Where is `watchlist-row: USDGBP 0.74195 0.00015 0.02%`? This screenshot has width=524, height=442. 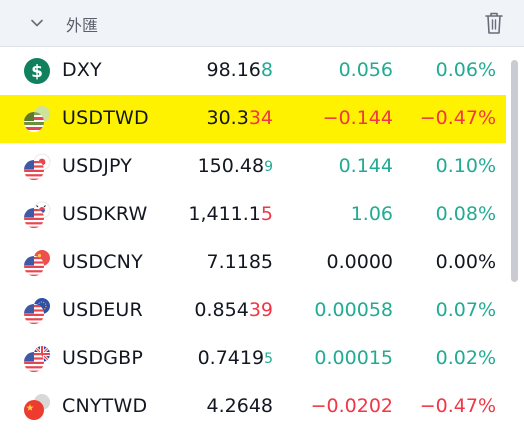 watchlist-row: USDGBP 0.74195 0.00015 0.02% is located at coordinates (253, 359).